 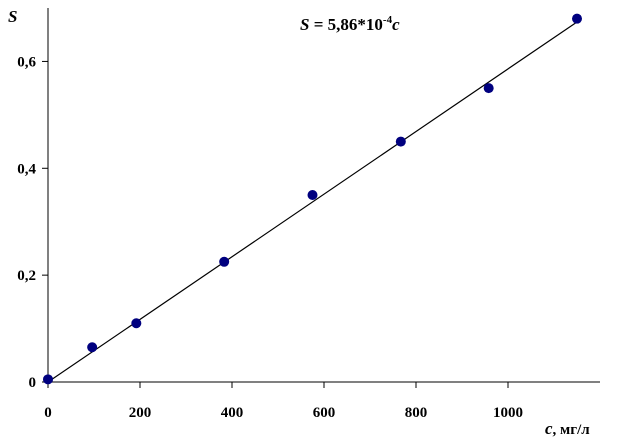 I want to click on x-tick-label: 0, so click(x=48, y=413).